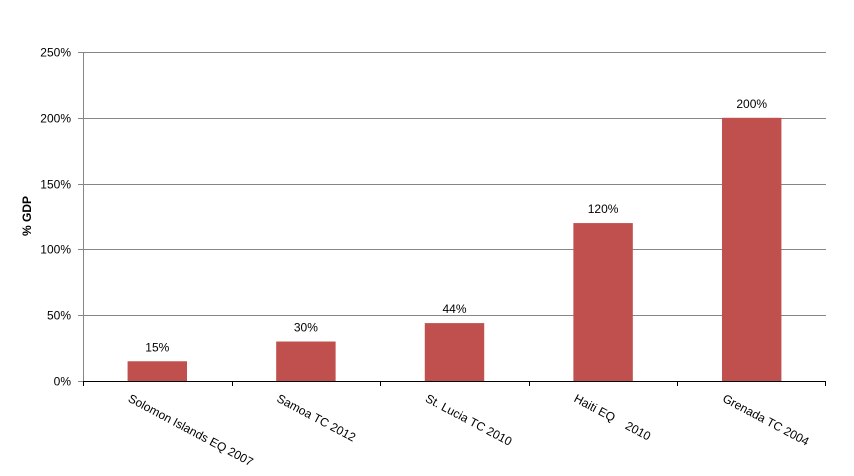 The width and height of the screenshot is (854, 476). What do you see at coordinates (55, 53) in the screenshot?
I see `y-tick-label: 250%` at bounding box center [55, 53].